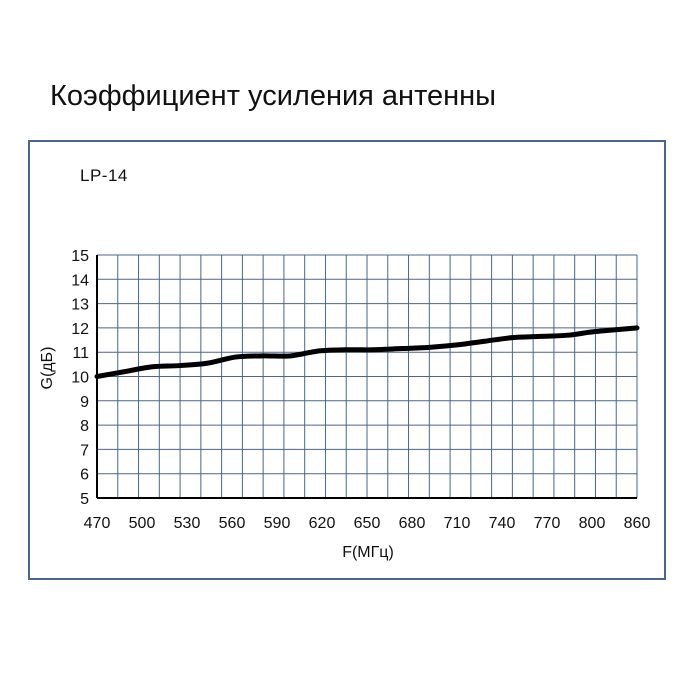 The height and width of the screenshot is (700, 700). What do you see at coordinates (84, 426) in the screenshot?
I see `y-tick-label: 8` at bounding box center [84, 426].